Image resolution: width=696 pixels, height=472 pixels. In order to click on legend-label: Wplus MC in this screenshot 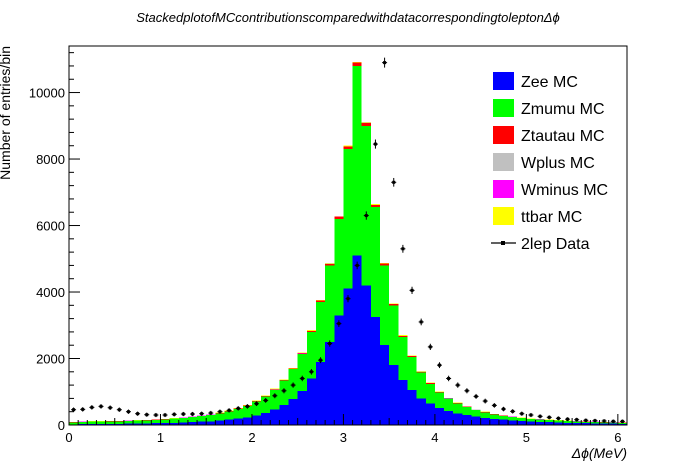, I will do `click(558, 163)`.